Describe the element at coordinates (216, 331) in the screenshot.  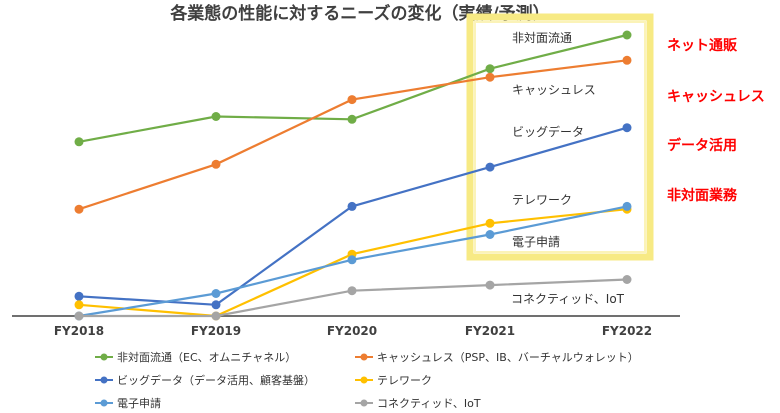
I see `x-tick-label: FY2019` at that location.